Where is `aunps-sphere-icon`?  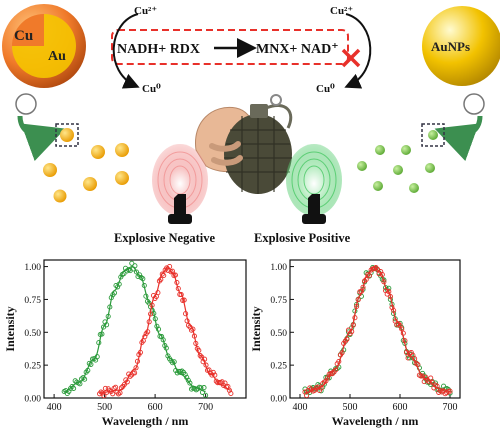
aunps-sphere-icon is located at coordinates (461, 46).